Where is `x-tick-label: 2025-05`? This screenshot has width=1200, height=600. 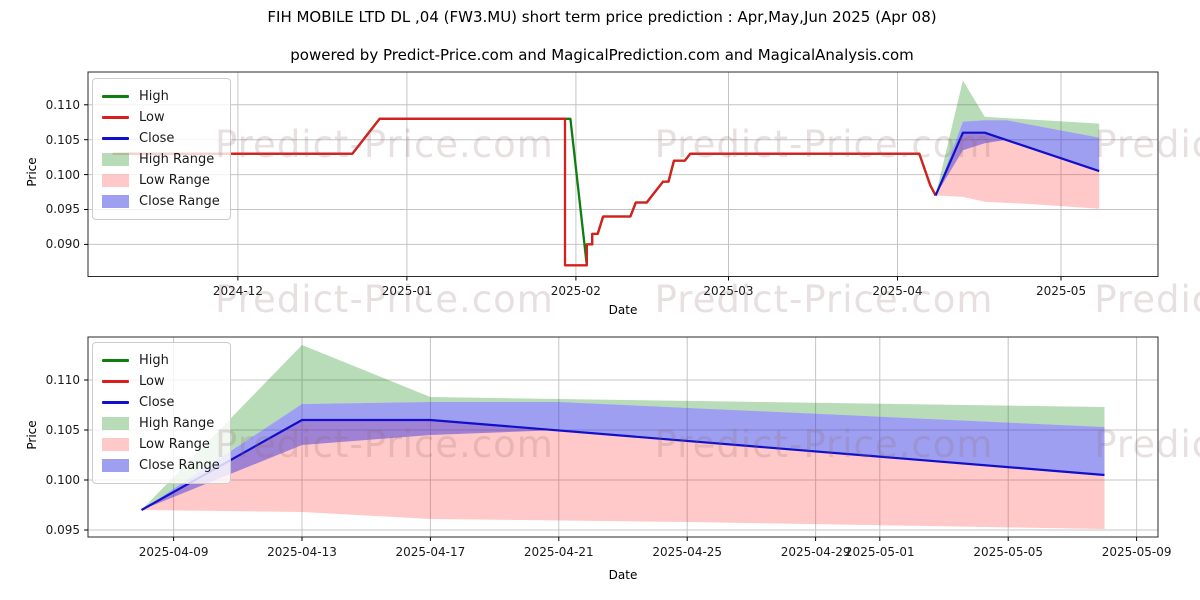
x-tick-label: 2025-05 is located at coordinates (1061, 291).